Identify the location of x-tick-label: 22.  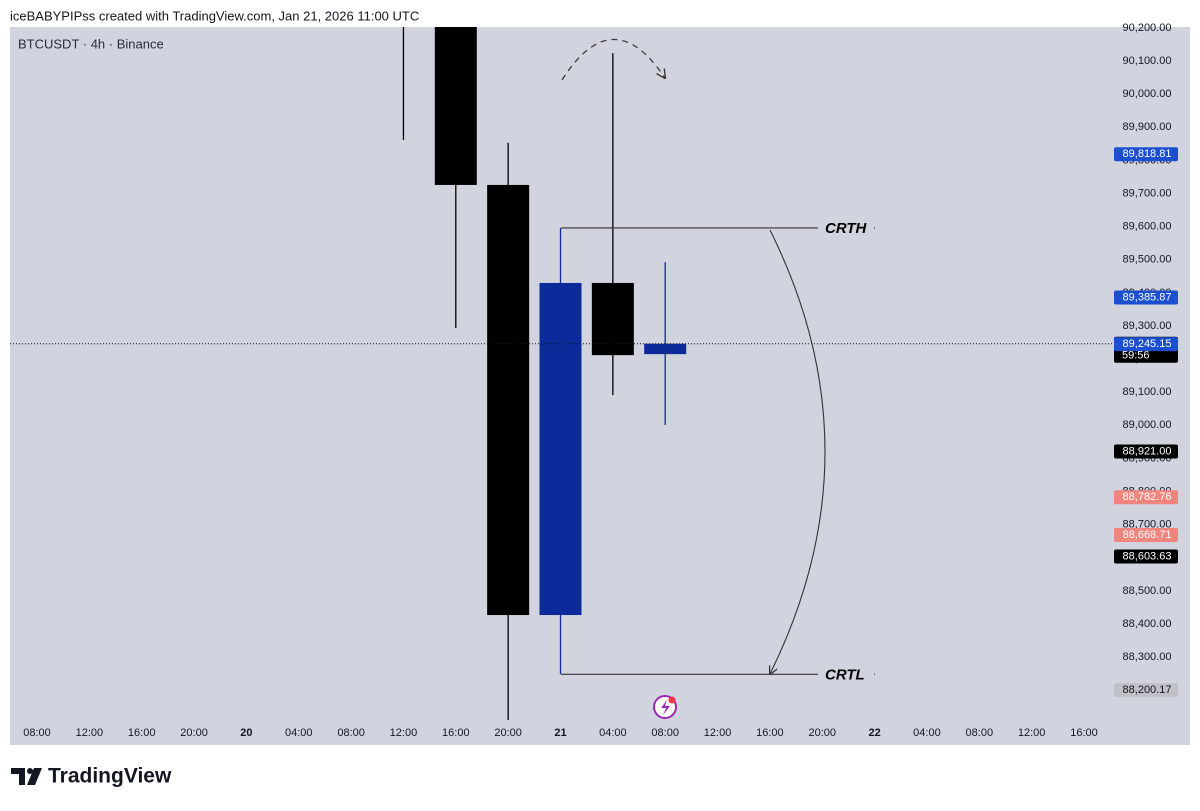
(874, 733).